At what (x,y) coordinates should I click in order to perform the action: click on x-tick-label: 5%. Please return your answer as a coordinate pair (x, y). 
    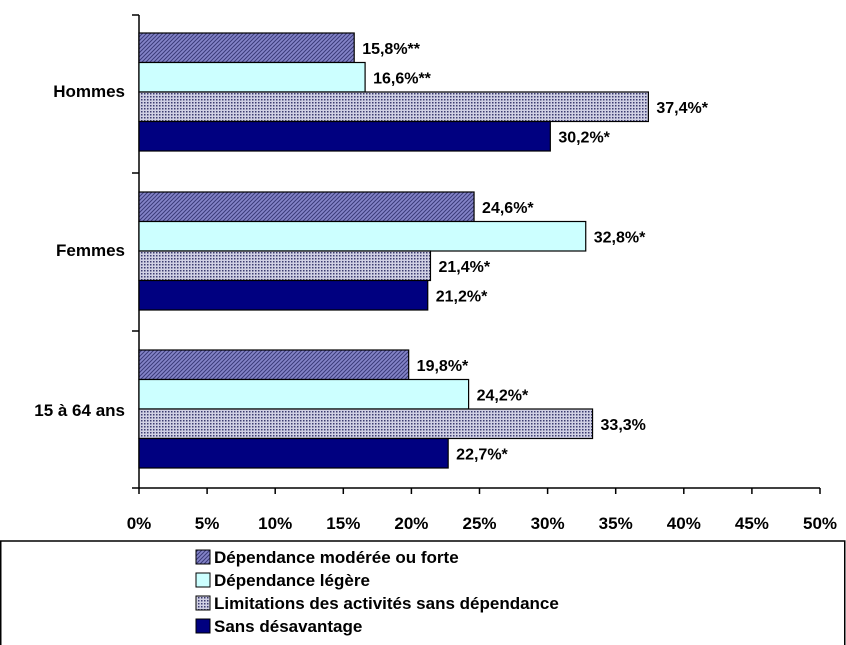
    Looking at the image, I should click on (207, 523).